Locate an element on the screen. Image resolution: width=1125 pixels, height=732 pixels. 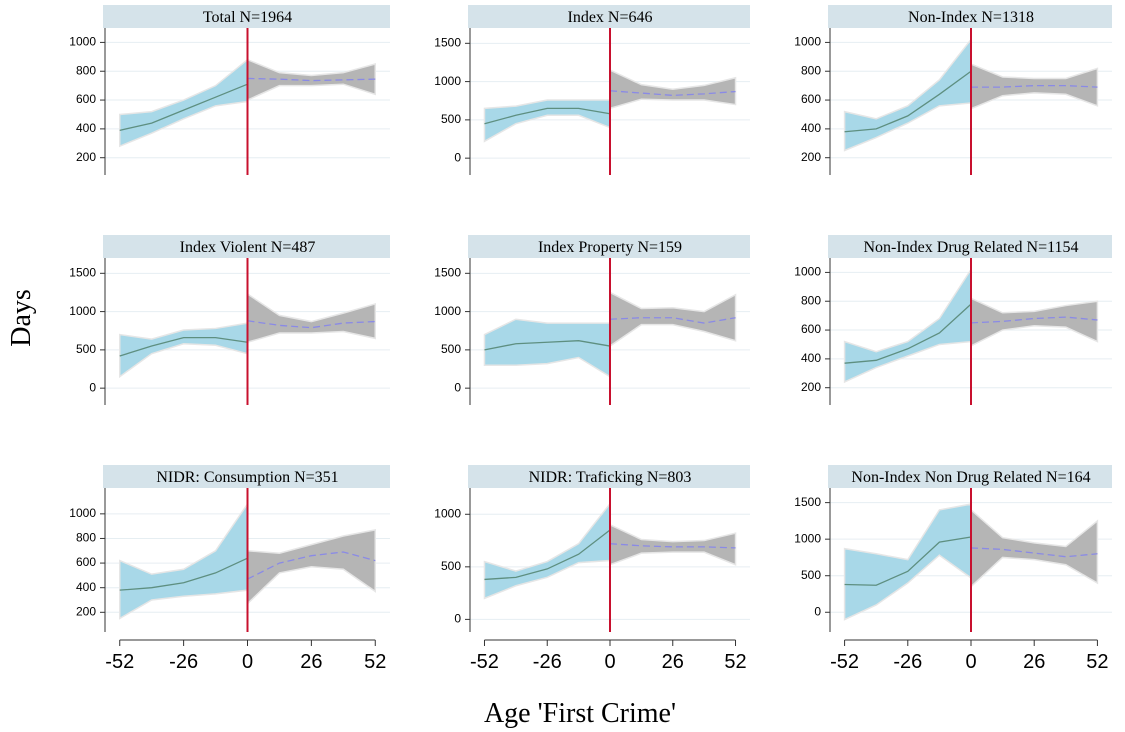
panel-title: Index N=646 is located at coordinates (609, 17).